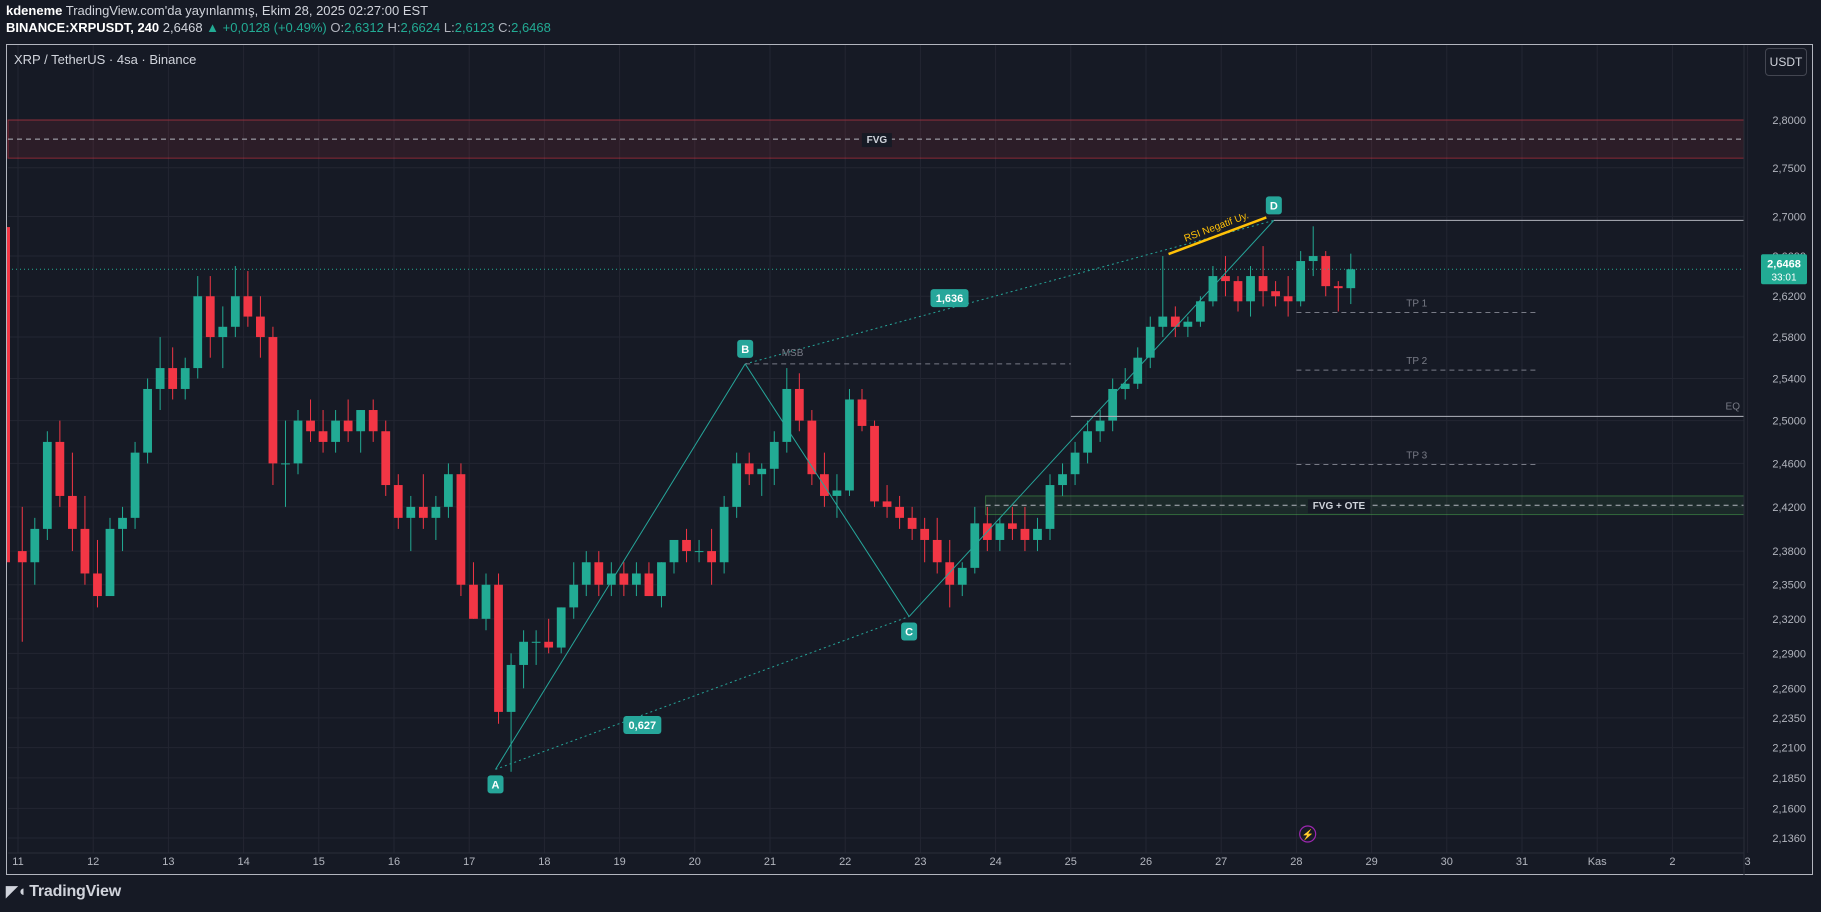 This screenshot has height=912, width=1821. Describe the element at coordinates (620, 566) in the screenshot. I see `pattern-leg` at that location.